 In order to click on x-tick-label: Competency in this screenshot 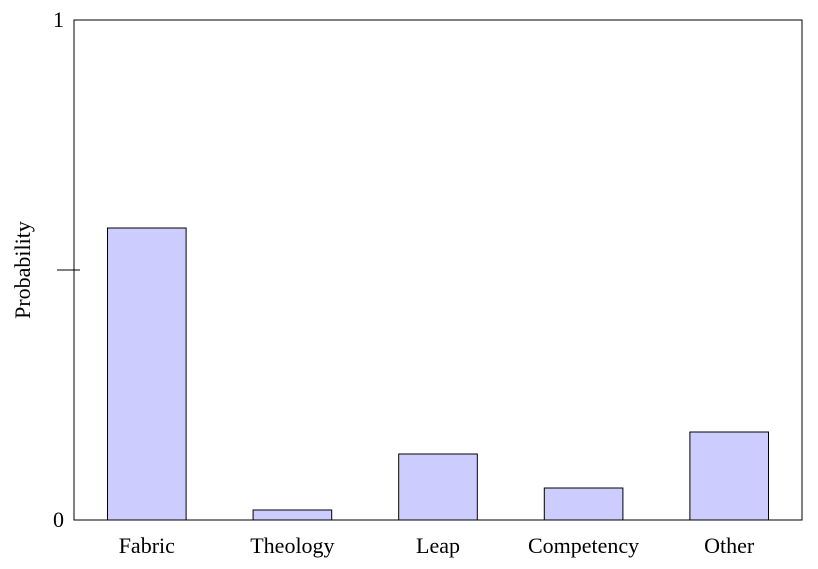, I will do `click(583, 545)`.